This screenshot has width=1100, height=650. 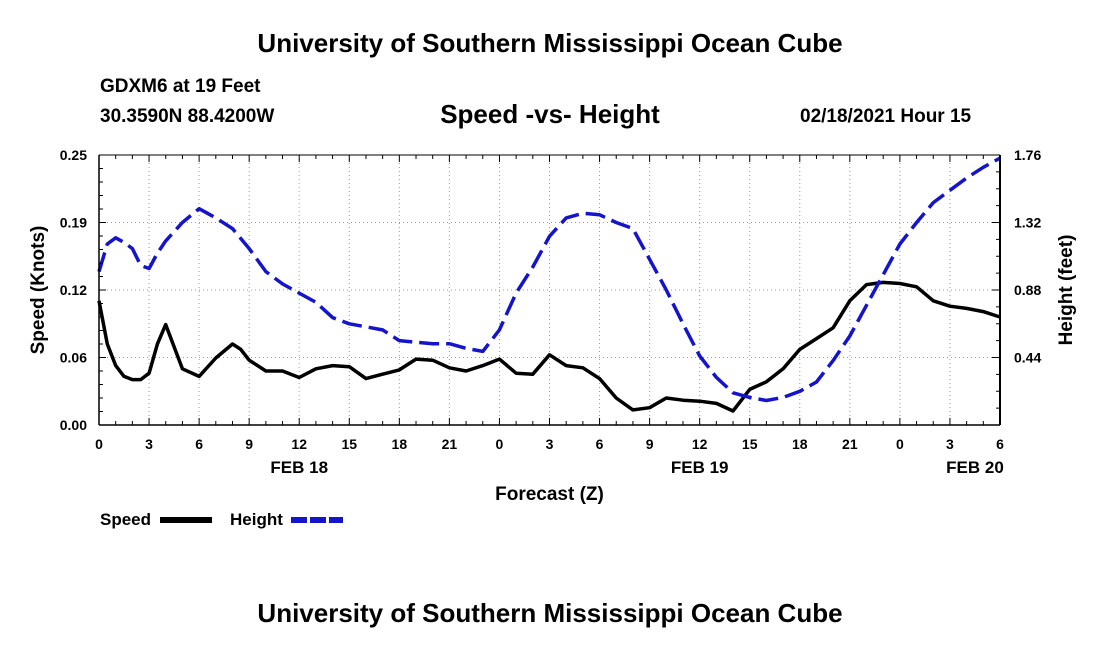 I want to click on day-label: FEB 20, so click(x=975, y=467).